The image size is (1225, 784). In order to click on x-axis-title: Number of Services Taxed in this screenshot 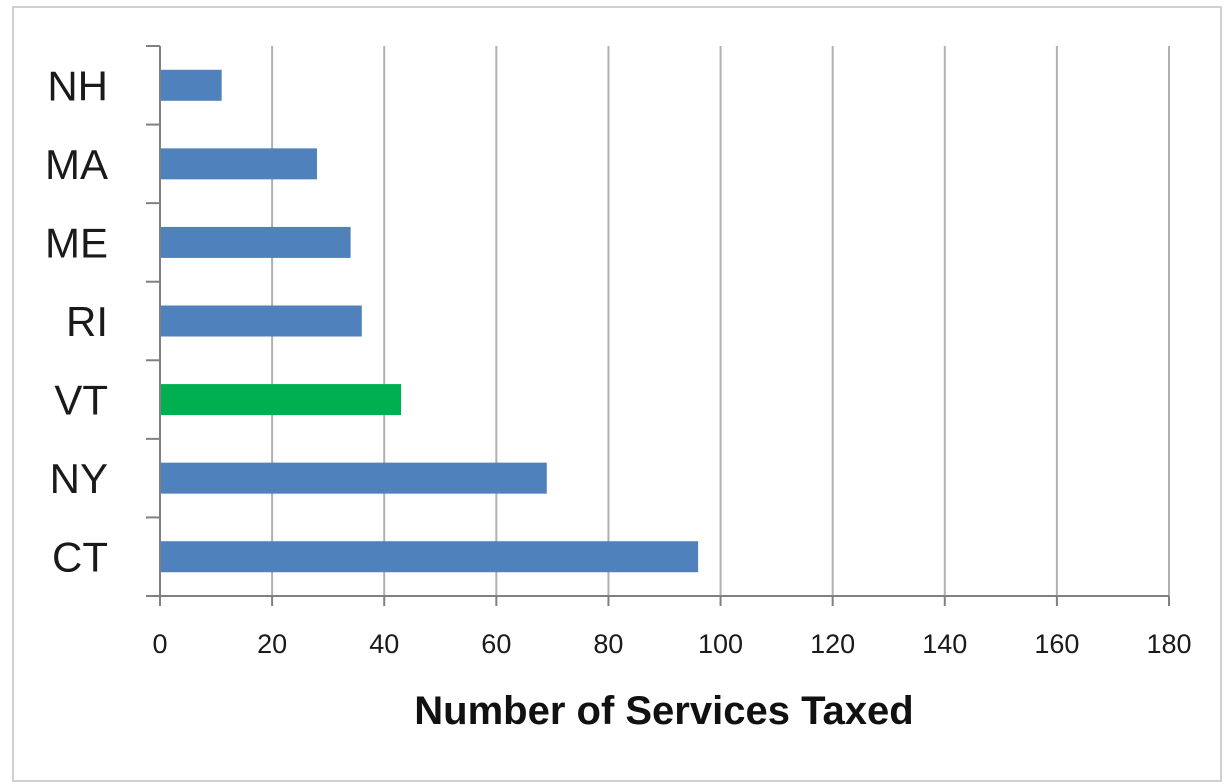, I will do `click(663, 711)`.